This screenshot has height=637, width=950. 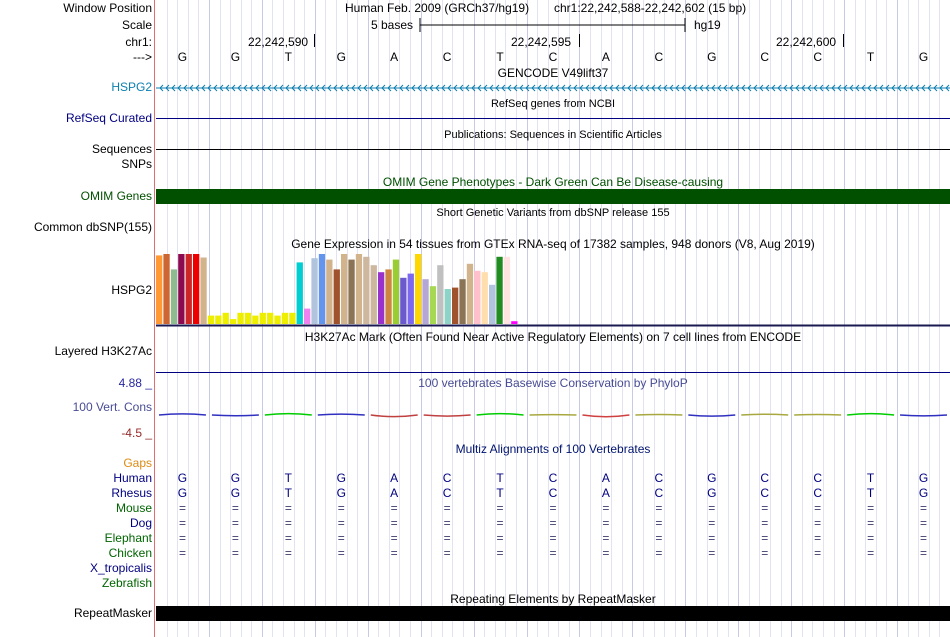 What do you see at coordinates (553, 88) in the screenshot?
I see `gencode-gene-hspg2` at bounding box center [553, 88].